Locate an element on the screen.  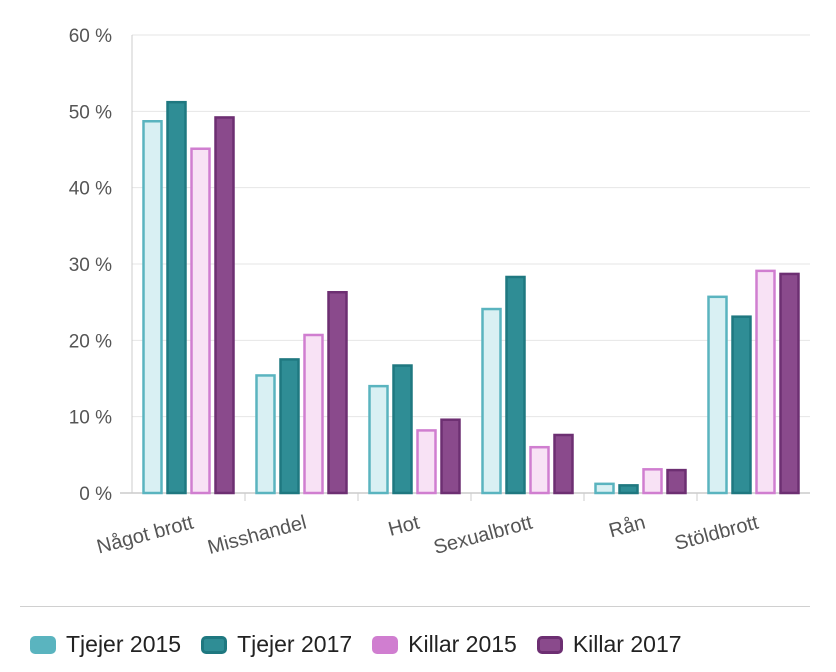
y-tick-label: 30 % is located at coordinates (90, 265).